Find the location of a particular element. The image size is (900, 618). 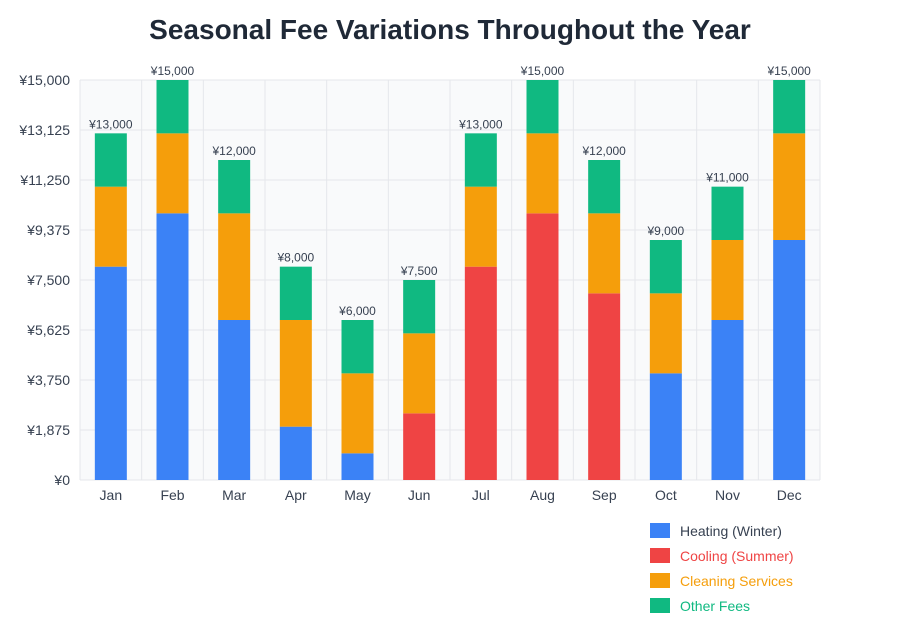

x-tick-label: Nov is located at coordinates (727, 495).